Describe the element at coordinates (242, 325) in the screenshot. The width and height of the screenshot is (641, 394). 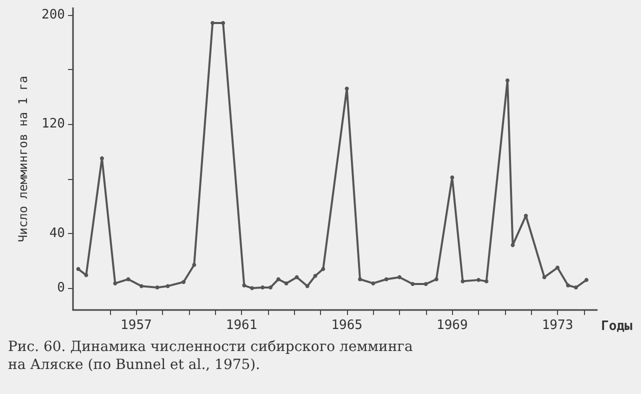
I see `x-tick-label: 1961` at that location.